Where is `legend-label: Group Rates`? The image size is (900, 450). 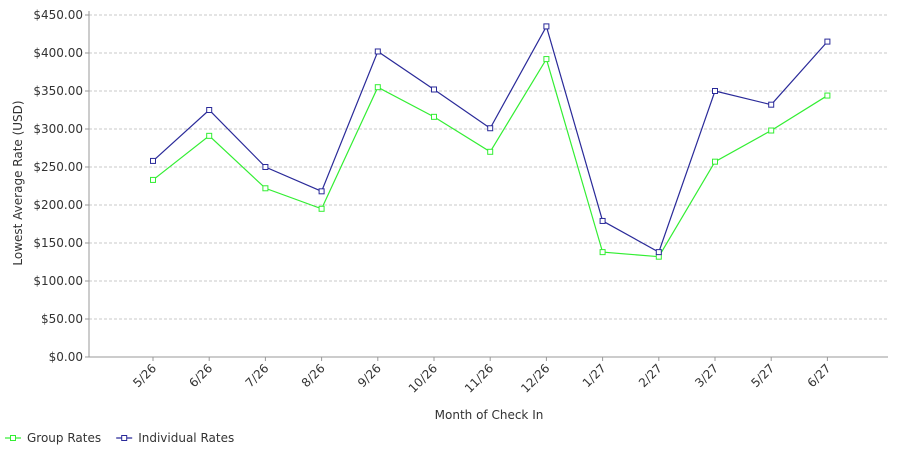
legend-label: Group Rates is located at coordinates (64, 438).